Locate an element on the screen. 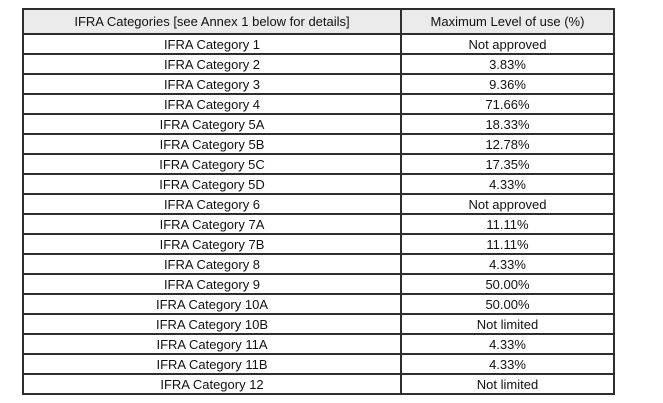  category-cell: IFRA Category 1 is located at coordinates (212, 44).